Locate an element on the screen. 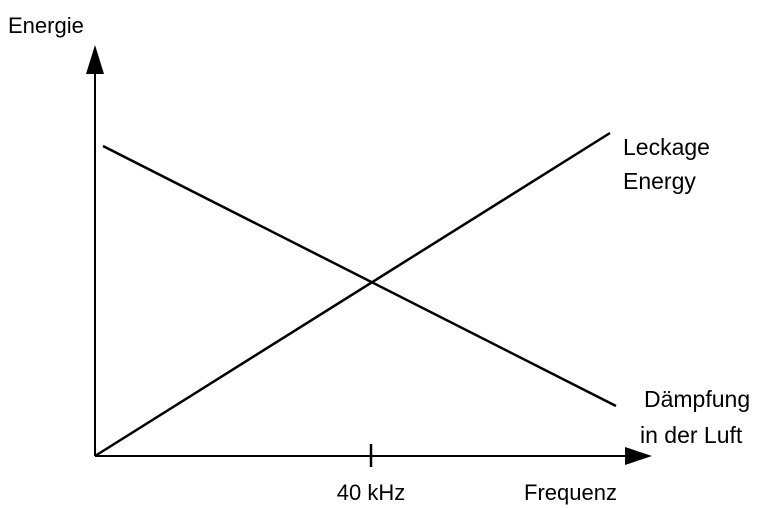 The height and width of the screenshot is (508, 778). series-label-leckage-line1: Leckage is located at coordinates (666, 147).